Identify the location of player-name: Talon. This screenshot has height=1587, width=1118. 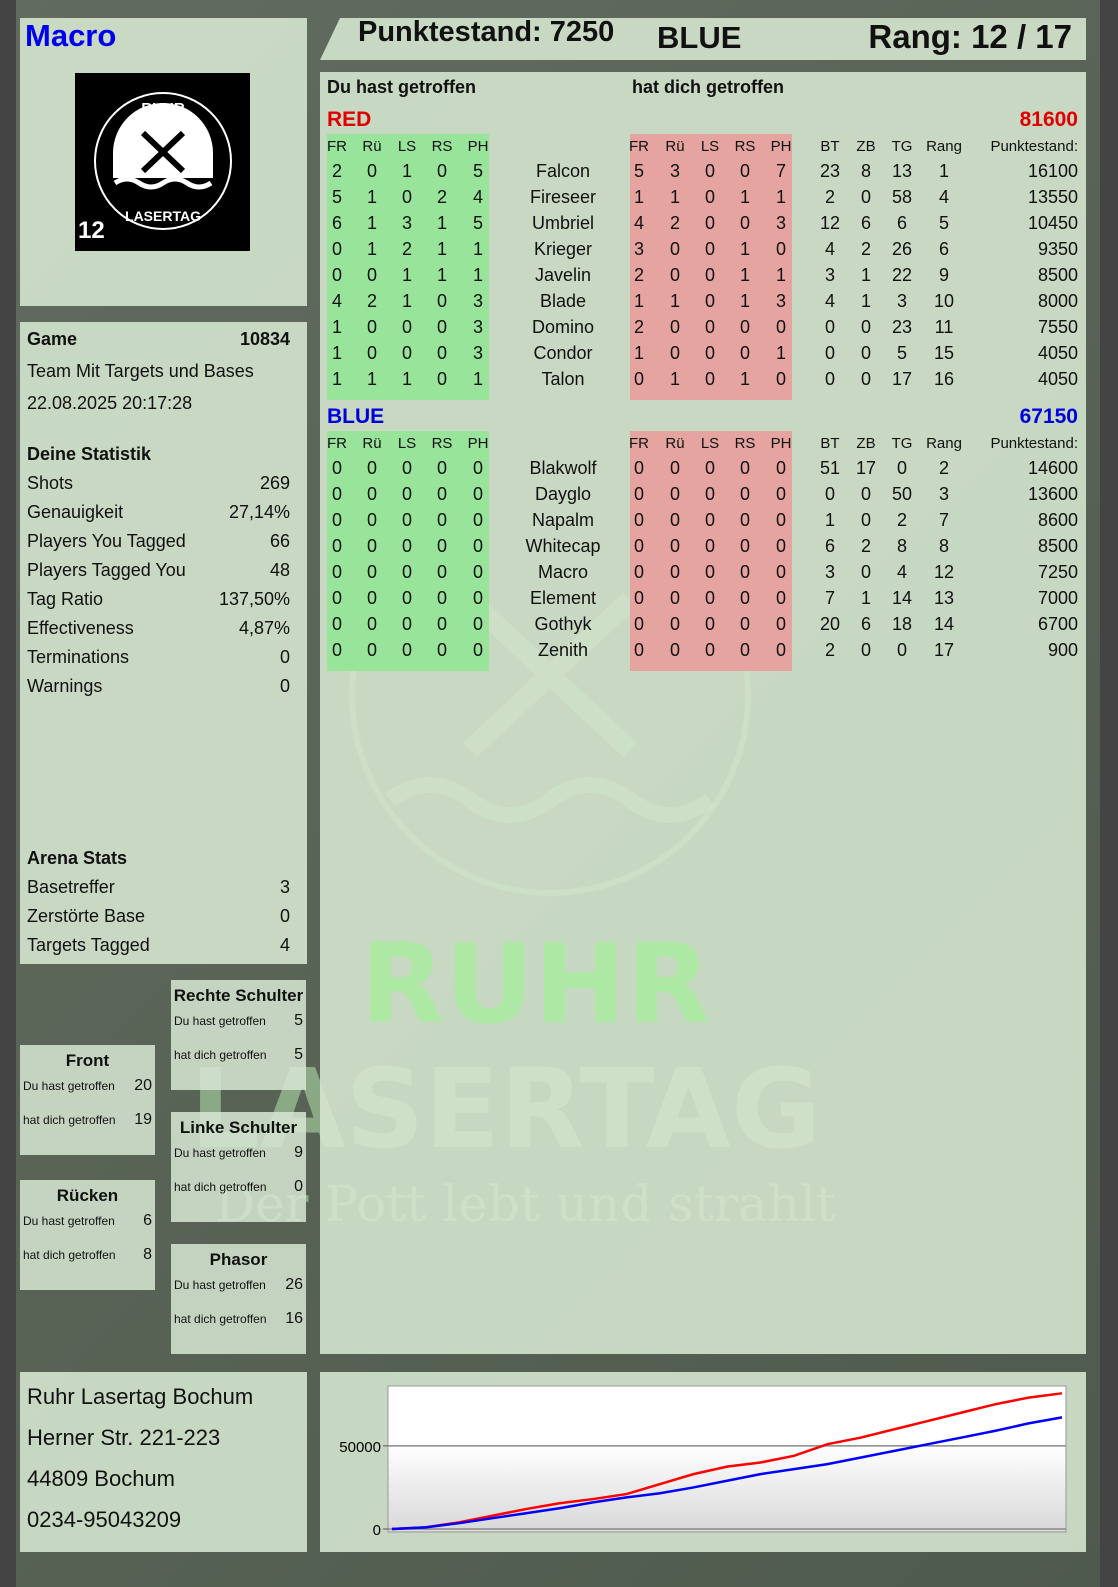
(563, 379).